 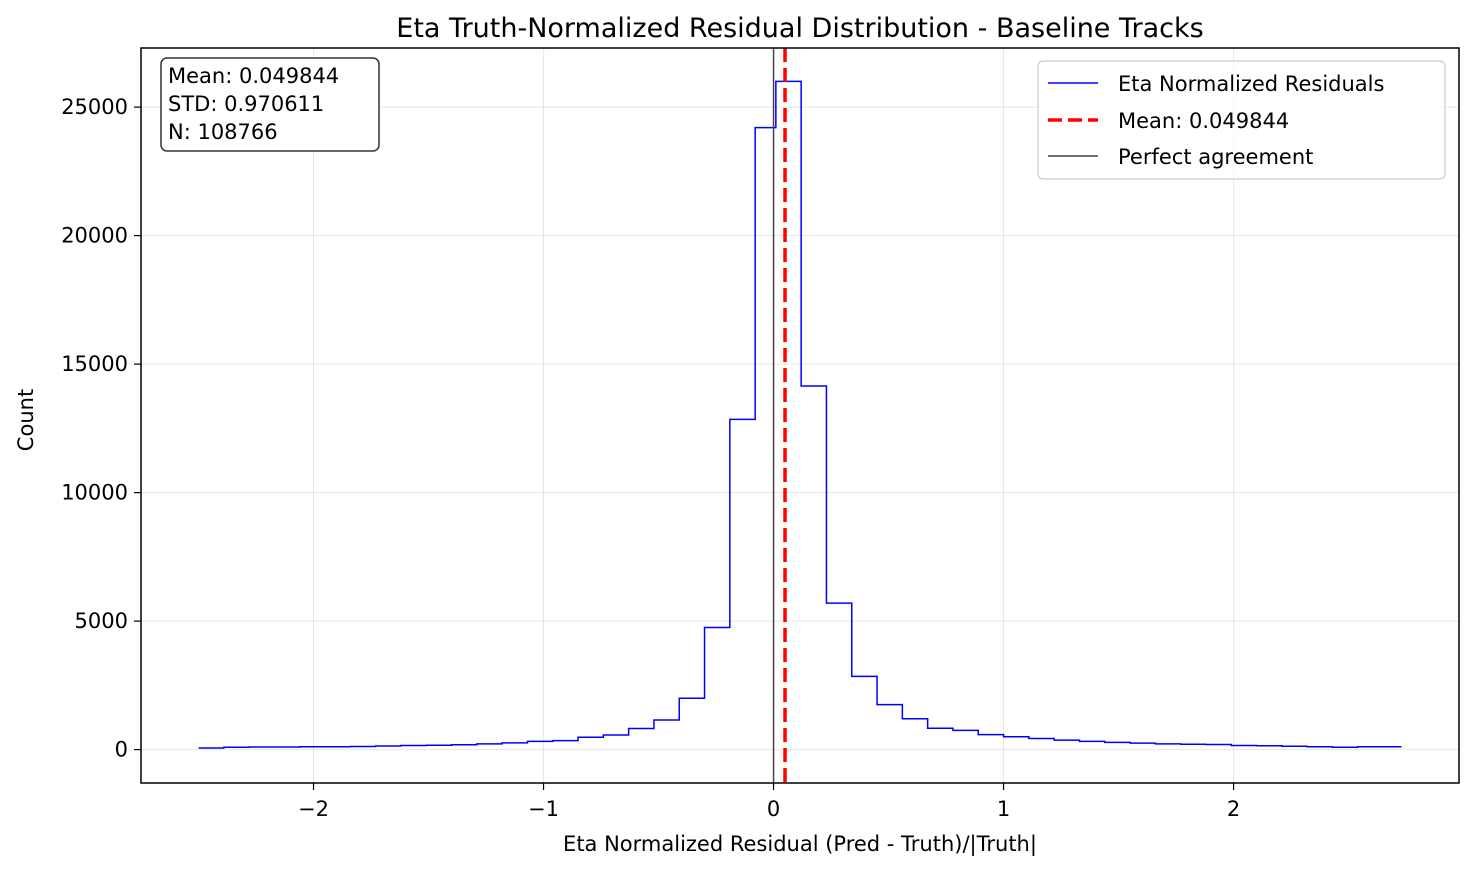 What do you see at coordinates (94, 493) in the screenshot?
I see `y-tick-label: 10000` at bounding box center [94, 493].